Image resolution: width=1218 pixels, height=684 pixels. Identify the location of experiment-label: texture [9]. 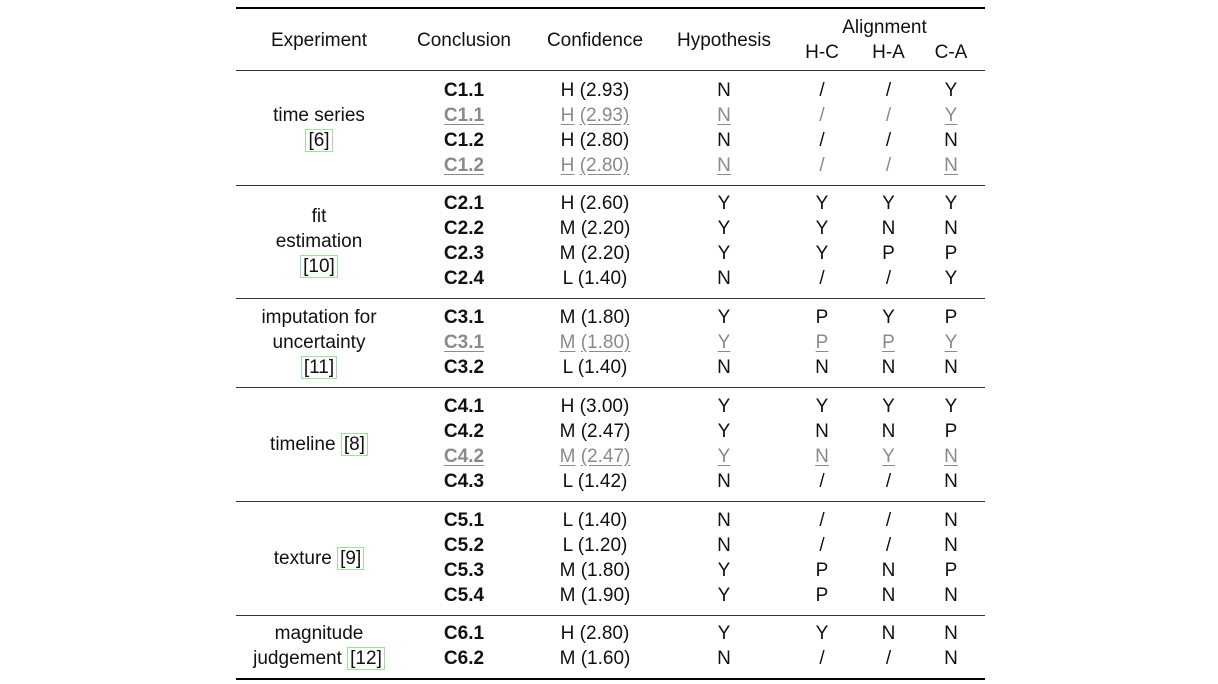
(319, 558).